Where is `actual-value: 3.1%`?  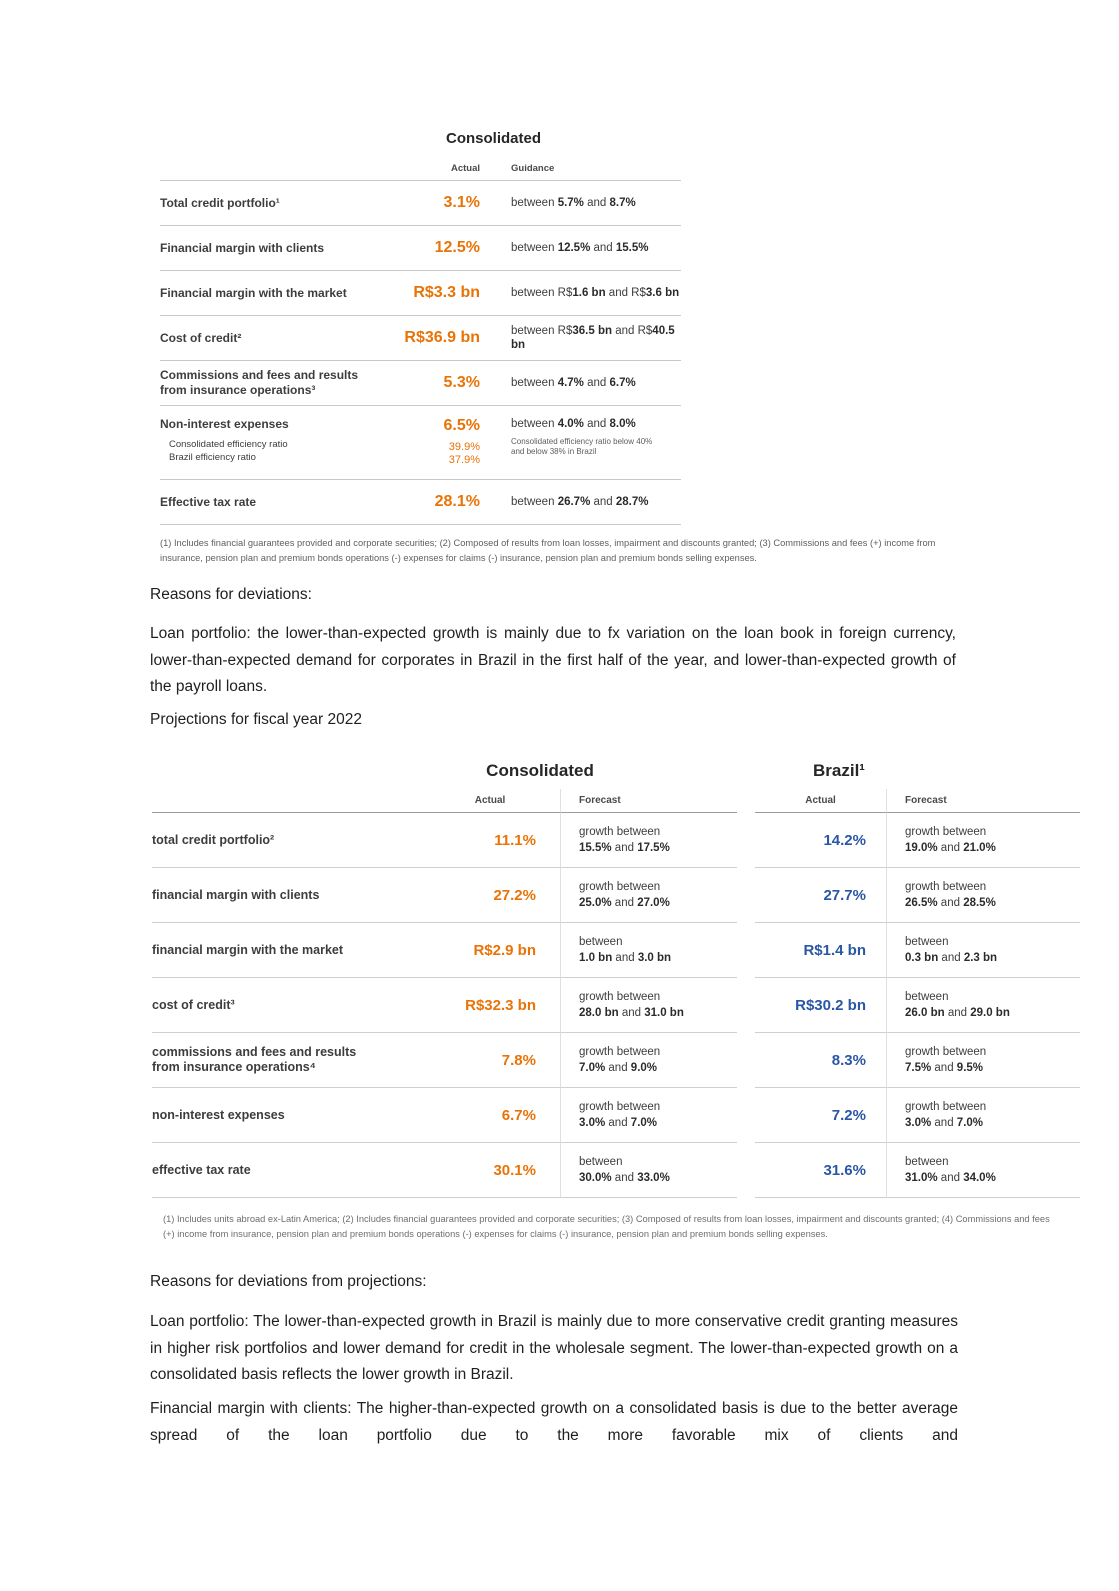
actual-value: 3.1% is located at coordinates (461, 202).